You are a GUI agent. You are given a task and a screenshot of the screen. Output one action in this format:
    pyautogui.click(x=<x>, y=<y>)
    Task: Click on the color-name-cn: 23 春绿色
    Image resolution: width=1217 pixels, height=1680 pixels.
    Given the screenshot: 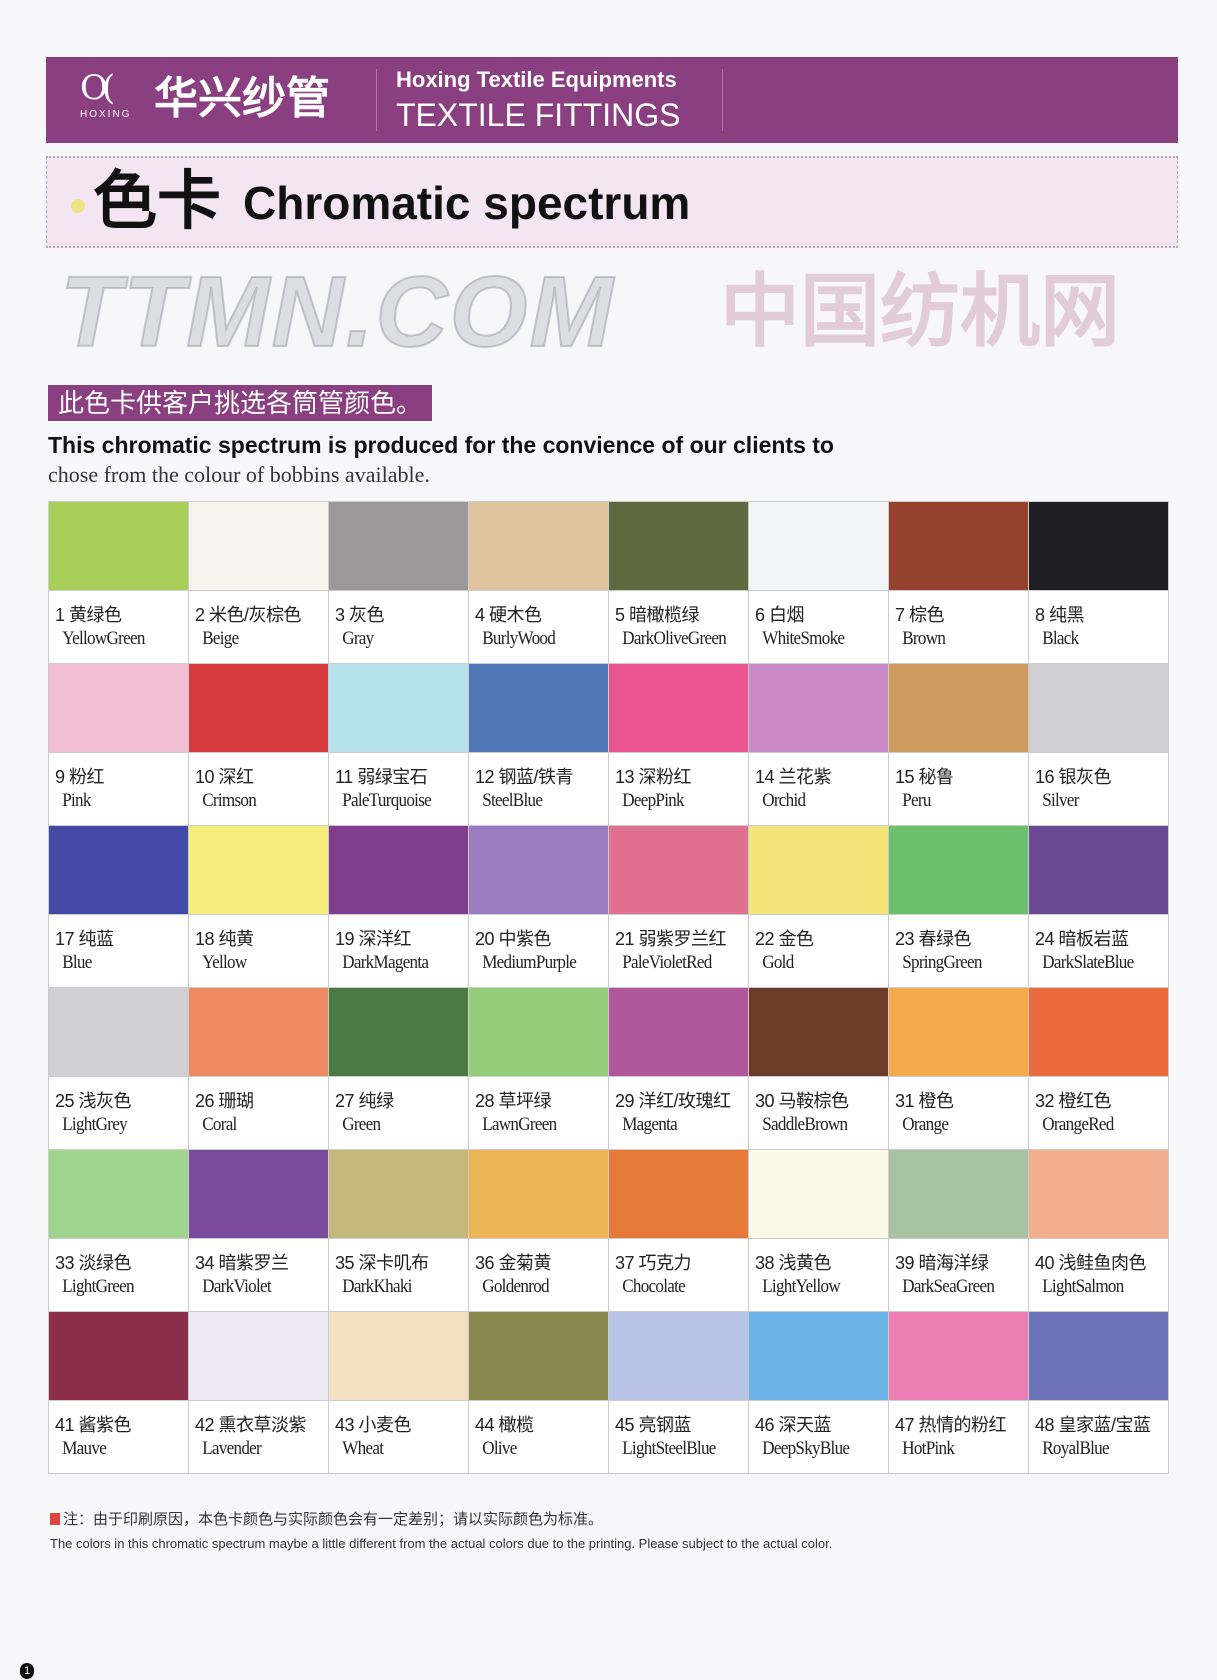 What is the action you would take?
    pyautogui.click(x=933, y=939)
    